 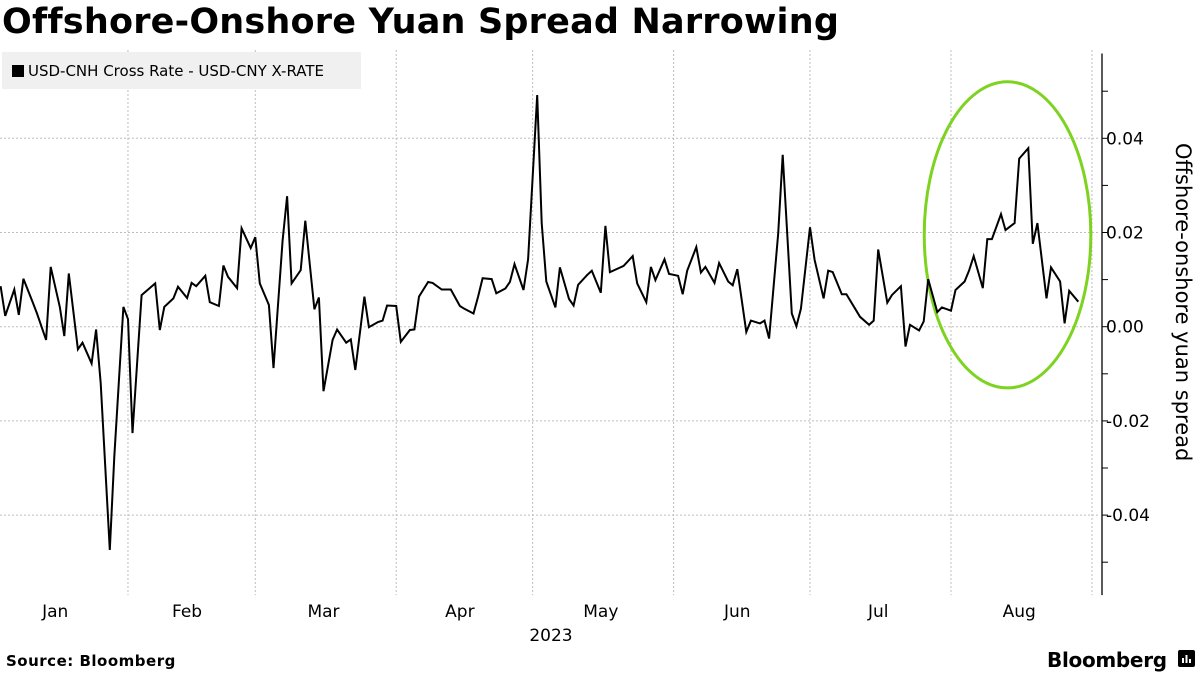 I want to click on y-tick-label: 0.04, so click(x=1125, y=139).